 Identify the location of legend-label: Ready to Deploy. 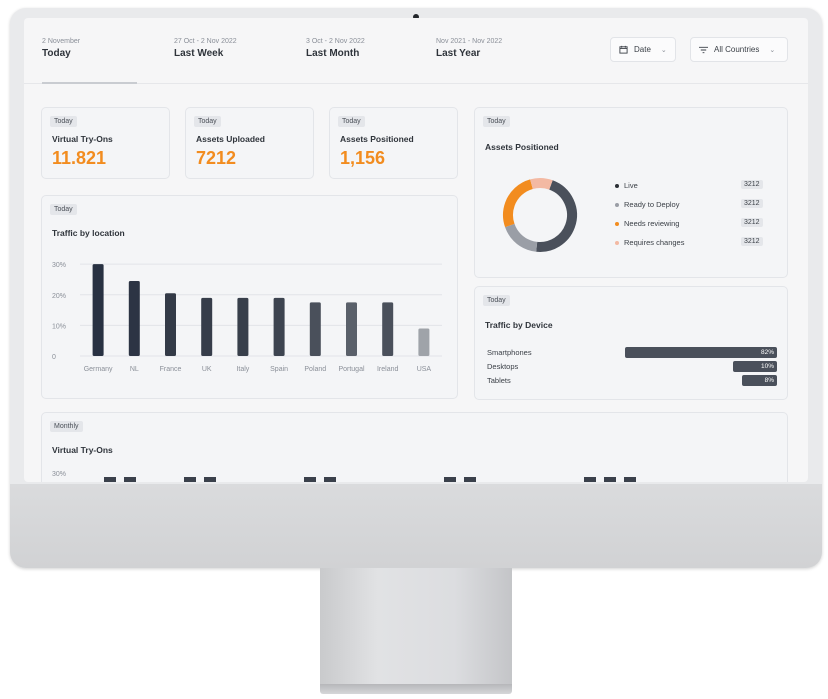
(652, 204).